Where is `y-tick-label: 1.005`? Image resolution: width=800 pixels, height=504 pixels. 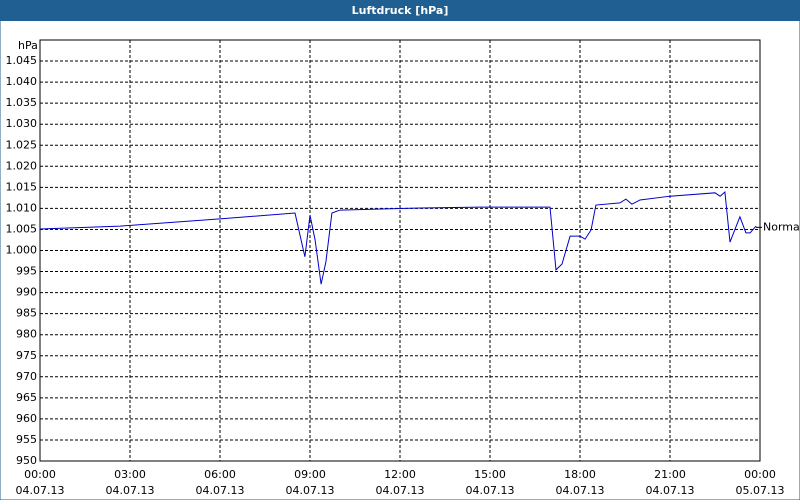 y-tick-label: 1.005 is located at coordinates (22, 228).